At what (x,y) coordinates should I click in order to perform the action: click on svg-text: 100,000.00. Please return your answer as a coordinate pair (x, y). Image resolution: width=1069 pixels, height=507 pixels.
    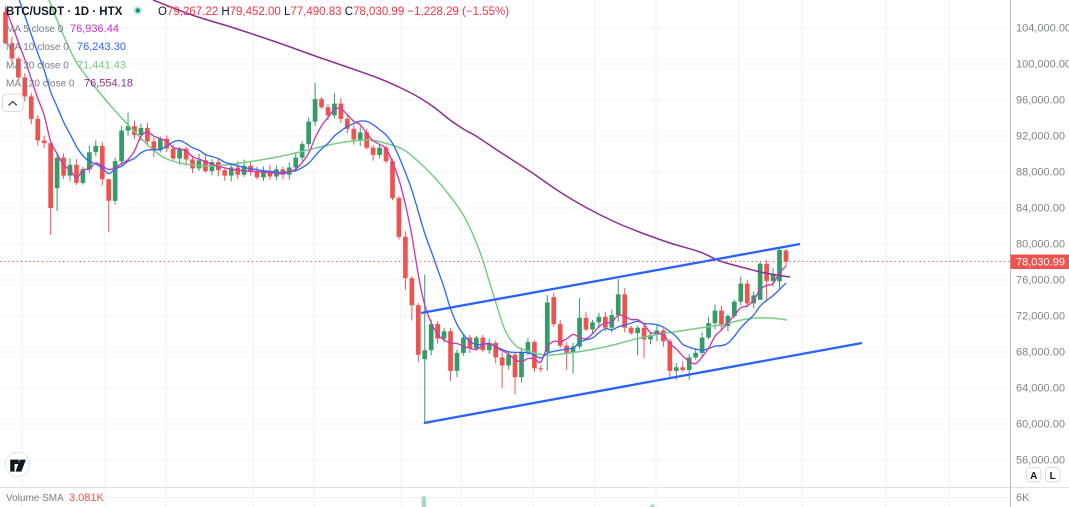
    Looking at the image, I should click on (1042, 65).